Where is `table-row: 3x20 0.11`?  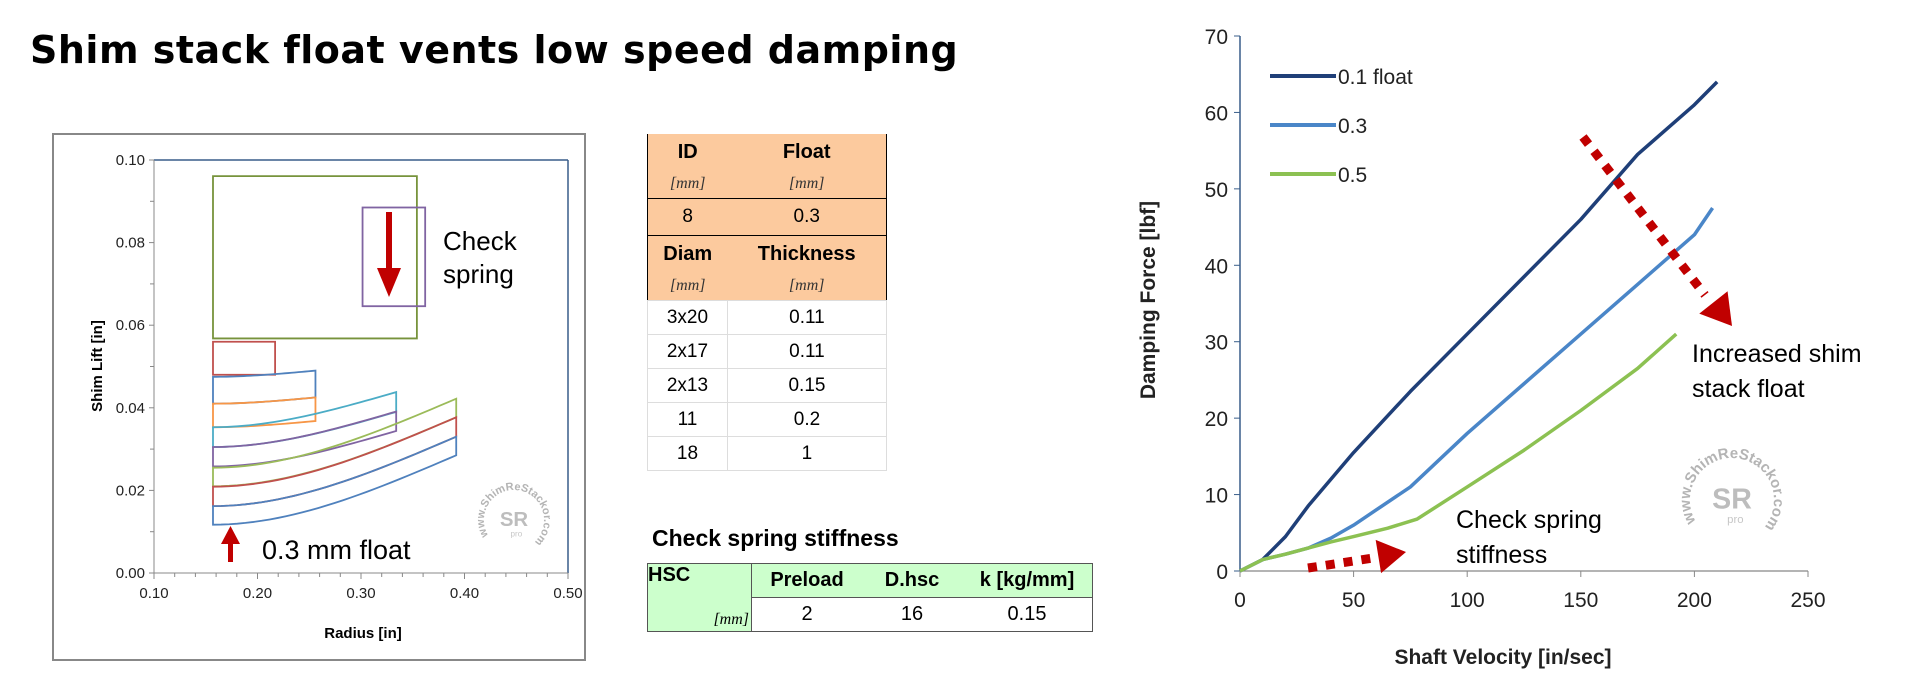 table-row: 3x20 0.11 is located at coordinates (767, 317).